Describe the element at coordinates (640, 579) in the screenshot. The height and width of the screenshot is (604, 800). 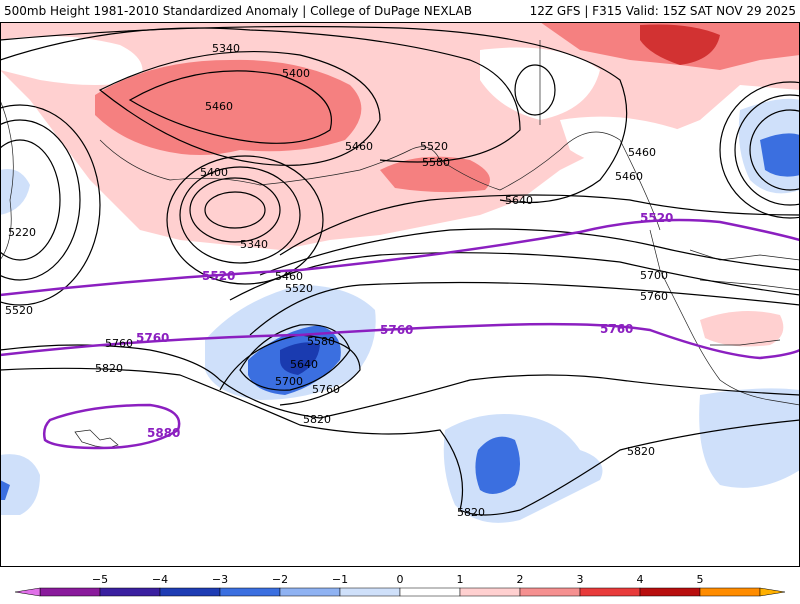
I see `colorbar-tick-label: 4` at that location.